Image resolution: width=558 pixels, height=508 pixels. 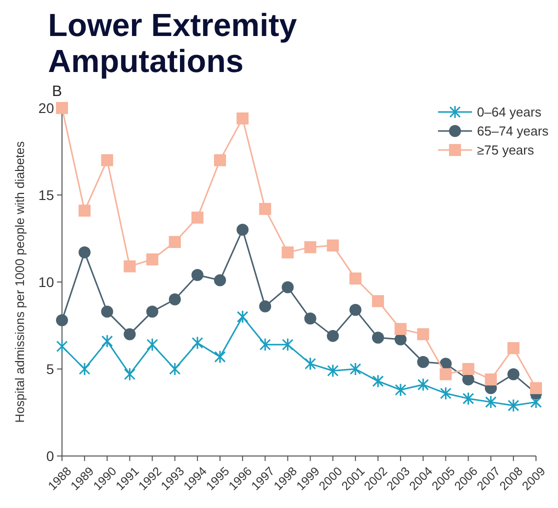 I want to click on legend-label: 0–64 years, so click(x=509, y=112).